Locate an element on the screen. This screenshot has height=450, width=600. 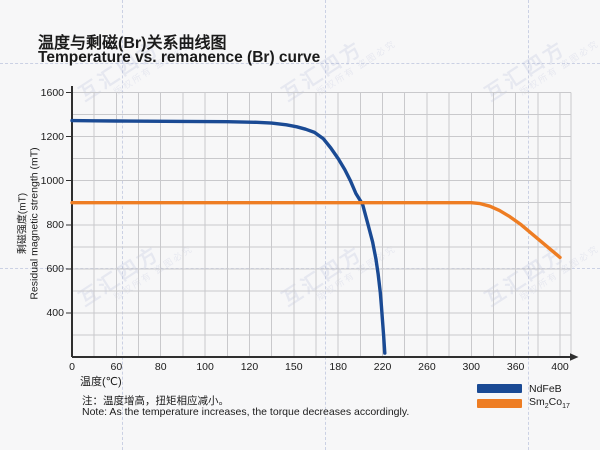
x-tick-label: 120 is located at coordinates (249, 367).